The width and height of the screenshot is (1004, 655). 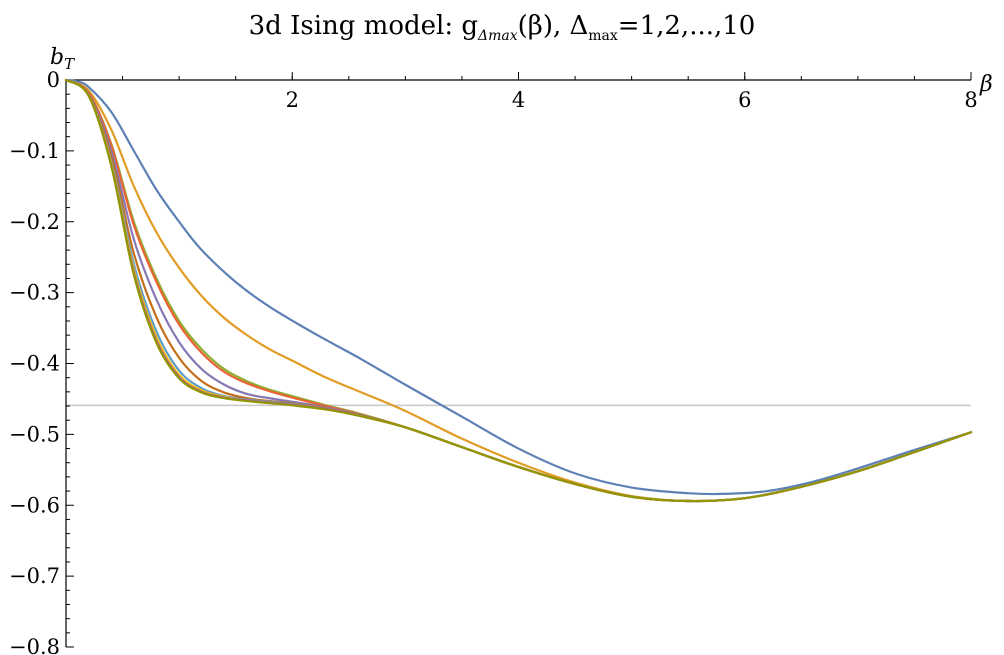 I want to click on x-tick-label: 6, so click(x=744, y=100).